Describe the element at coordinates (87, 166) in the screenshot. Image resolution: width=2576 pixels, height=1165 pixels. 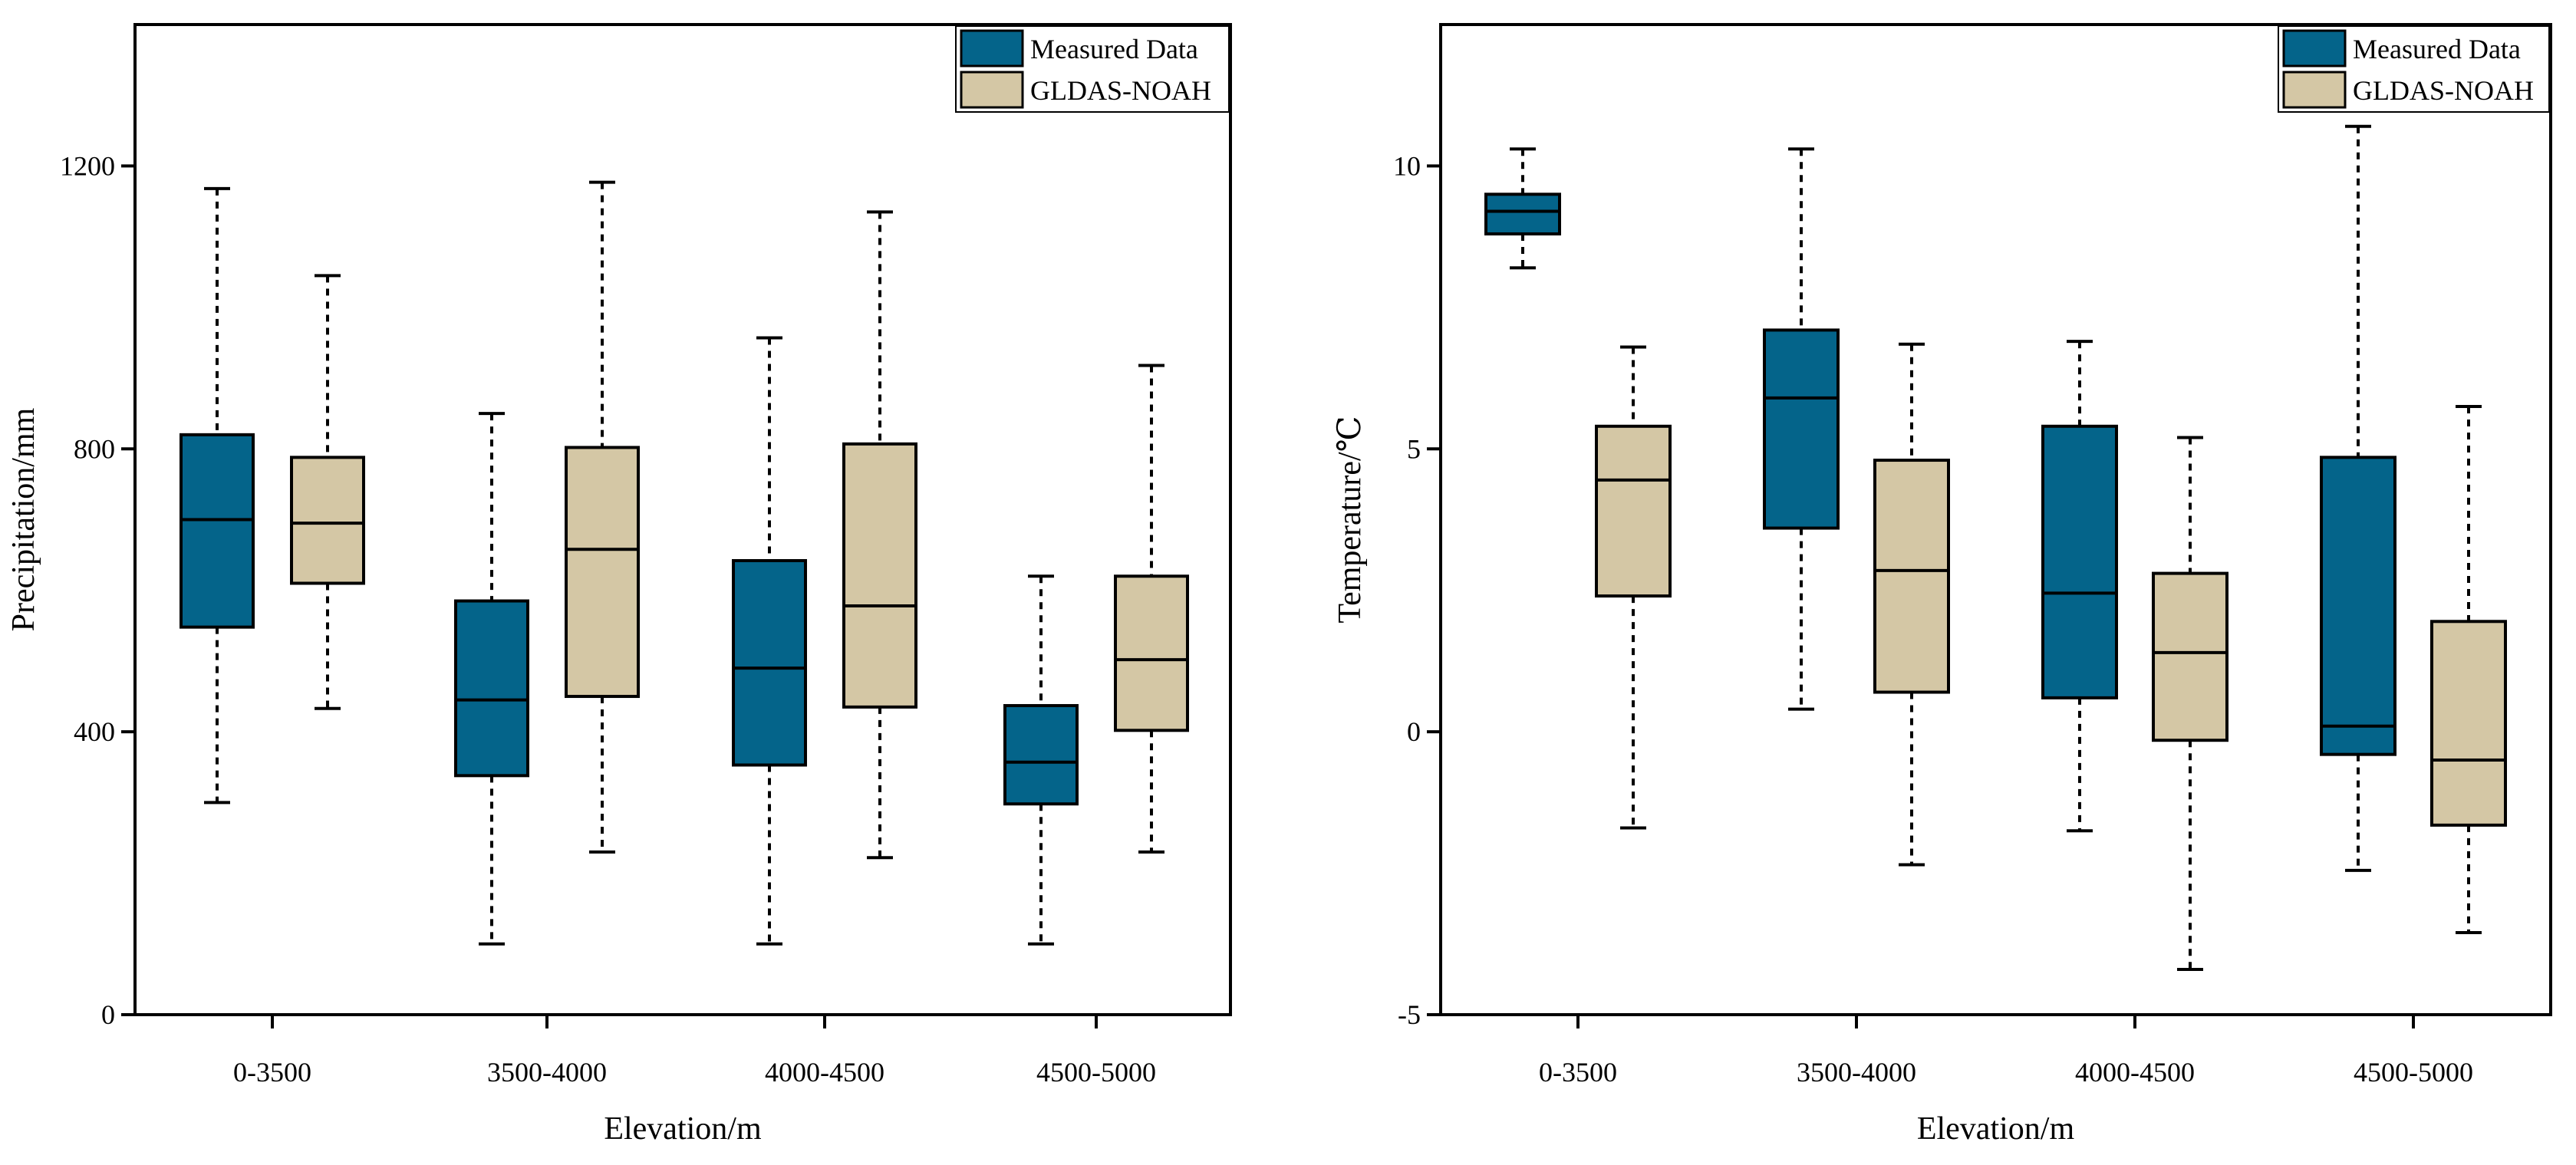
I see `left-y-tick-label: 1200` at that location.